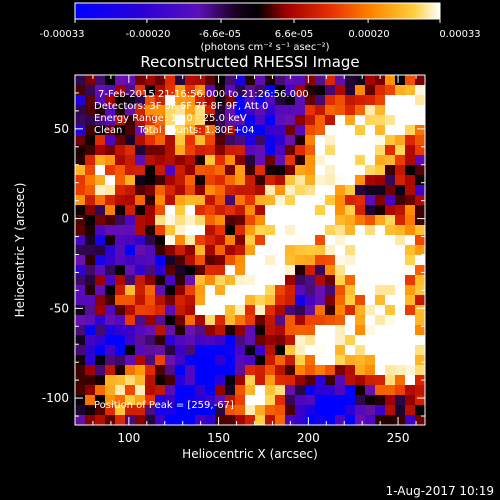 This screenshot has height=500, width=500. What do you see at coordinates (55, 263) in the screenshot?
I see `y-tick-labels: -100 -50 0 50` at bounding box center [55, 263].